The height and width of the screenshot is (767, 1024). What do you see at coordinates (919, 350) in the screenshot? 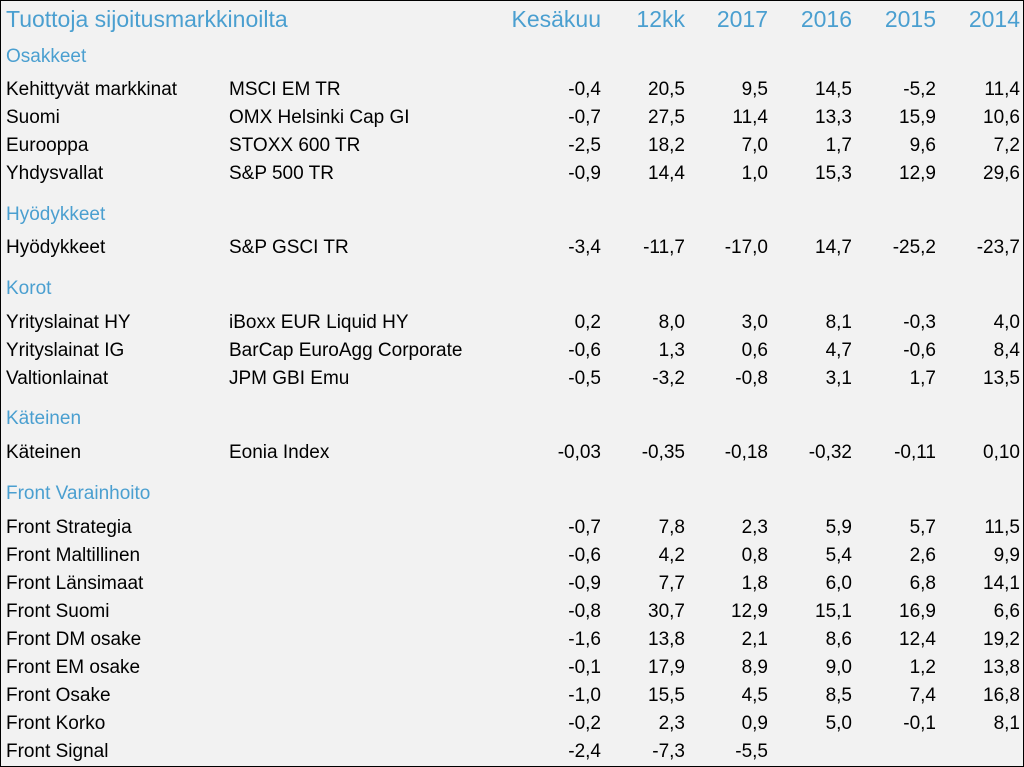
I see `value-2015: -0,6` at bounding box center [919, 350].